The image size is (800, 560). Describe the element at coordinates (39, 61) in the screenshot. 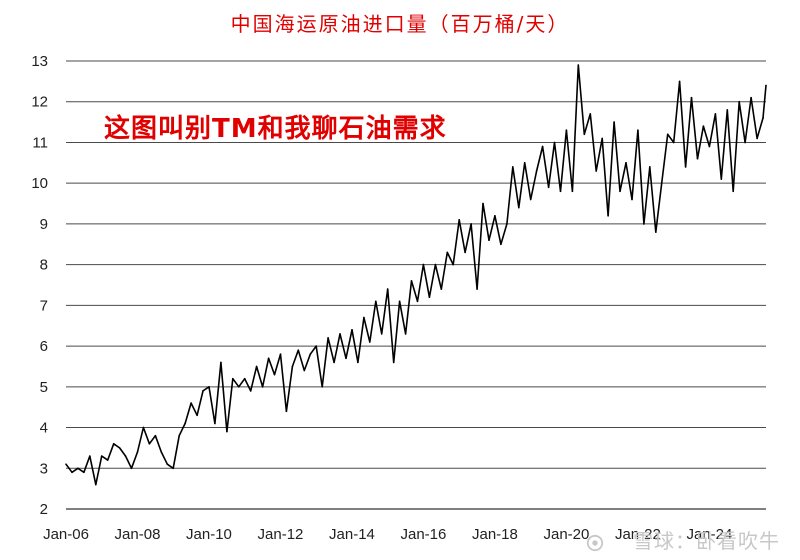

I see `y-tick-label: 13` at that location.